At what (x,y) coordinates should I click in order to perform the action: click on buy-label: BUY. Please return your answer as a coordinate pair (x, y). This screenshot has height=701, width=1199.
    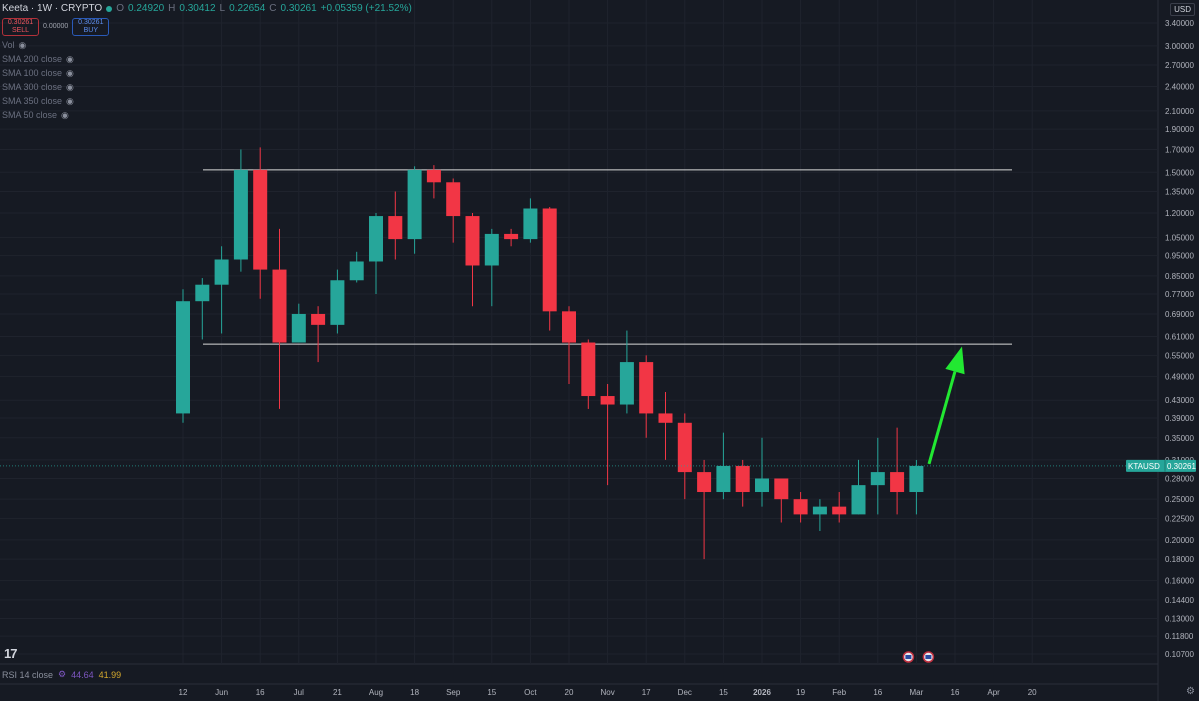
    Looking at the image, I should click on (91, 30).